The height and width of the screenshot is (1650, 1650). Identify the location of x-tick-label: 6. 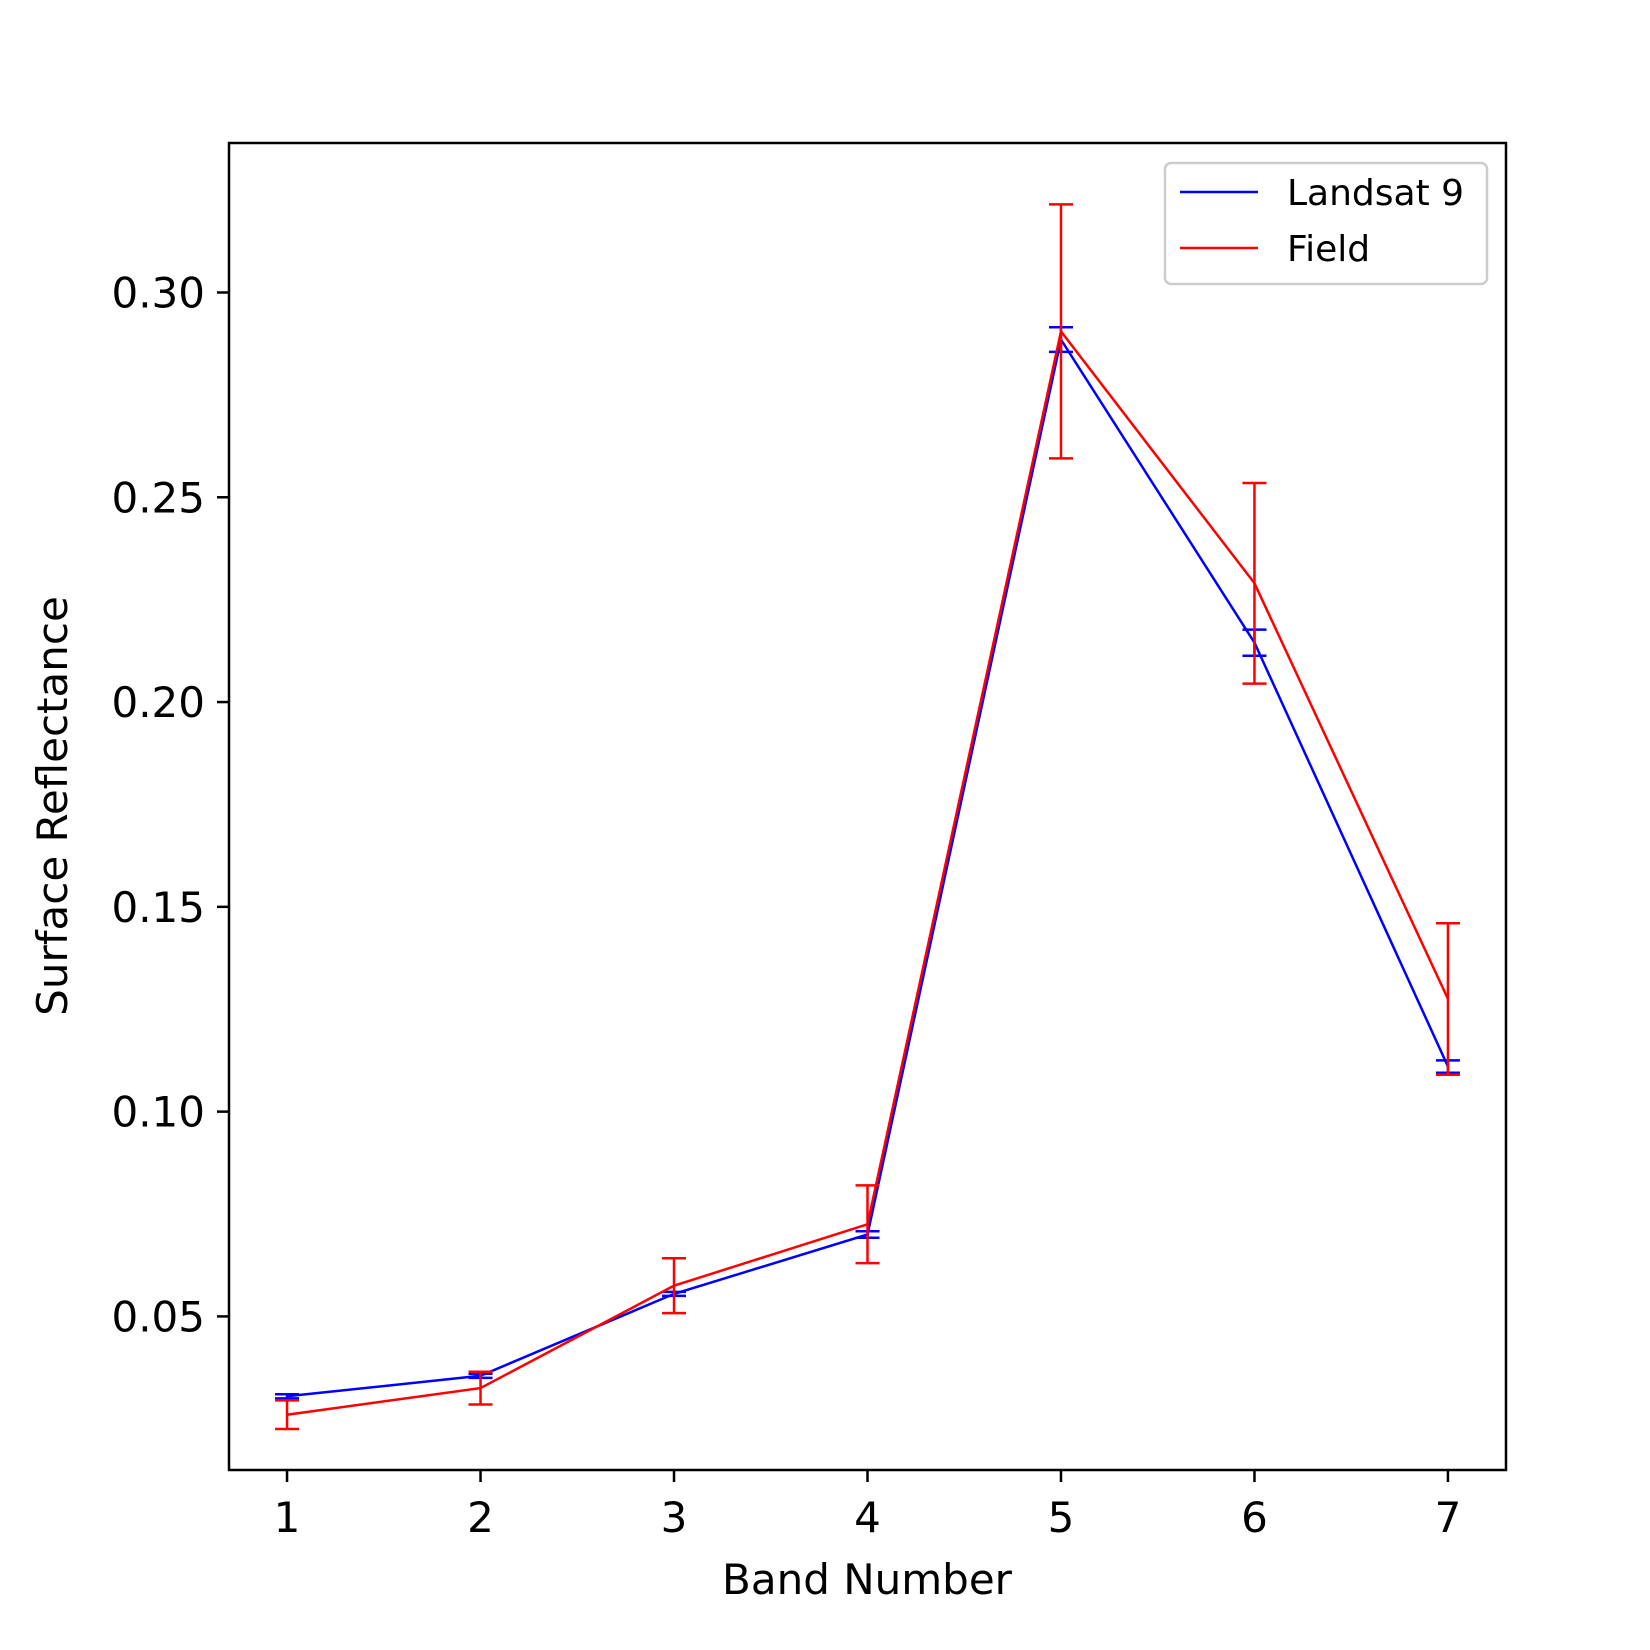
(1254, 1517).